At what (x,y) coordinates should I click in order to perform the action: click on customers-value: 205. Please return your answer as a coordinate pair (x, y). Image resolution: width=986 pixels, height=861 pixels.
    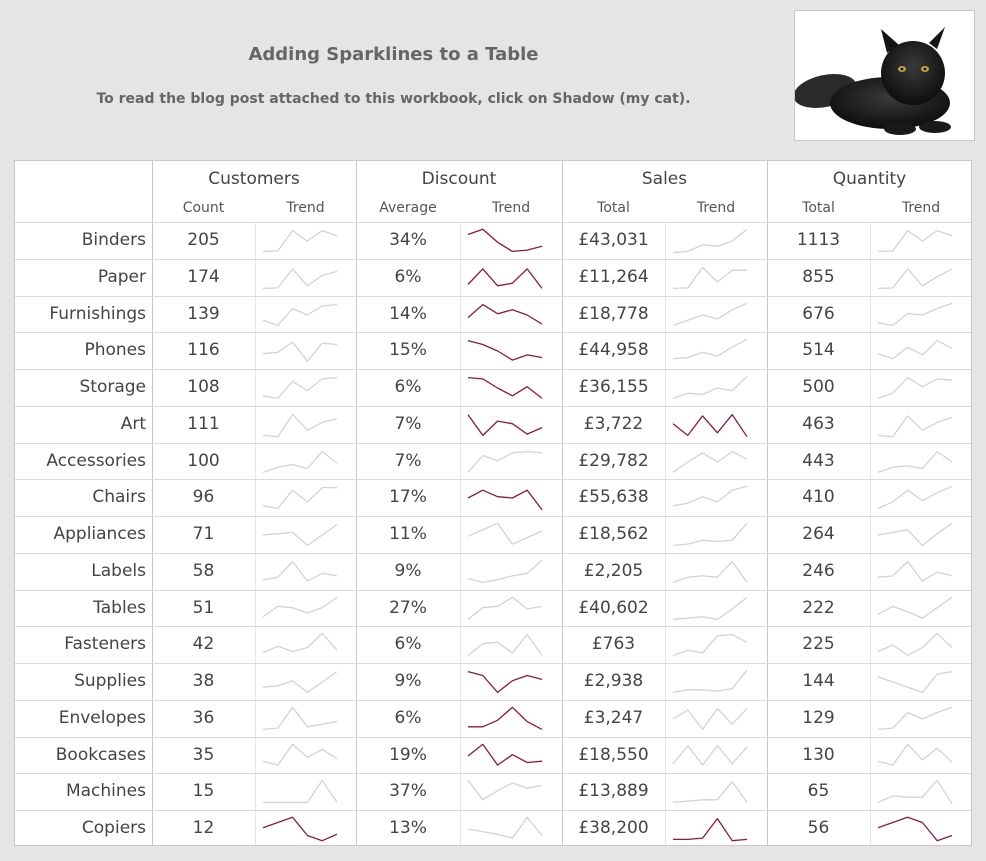
    Looking at the image, I should click on (203, 240).